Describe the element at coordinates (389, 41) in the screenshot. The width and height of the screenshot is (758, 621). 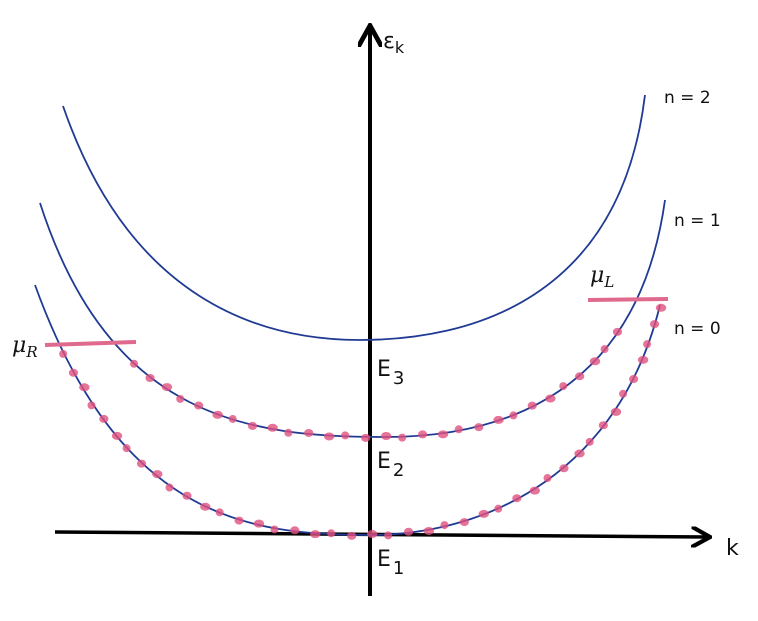
I see `y-label-main: ε` at that location.